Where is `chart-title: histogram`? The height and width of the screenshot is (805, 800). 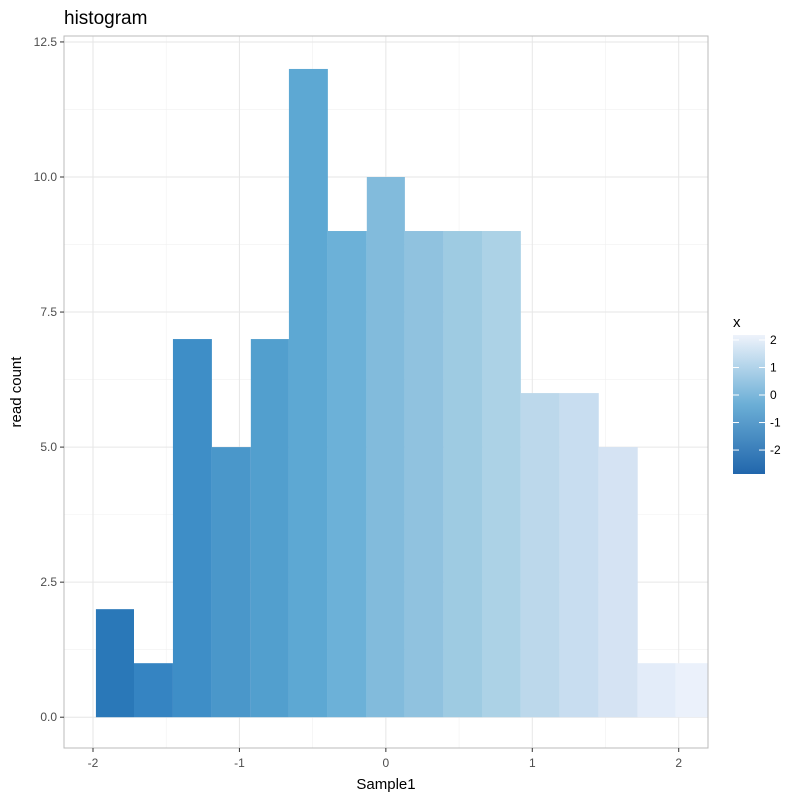
chart-title: histogram is located at coordinates (105, 18).